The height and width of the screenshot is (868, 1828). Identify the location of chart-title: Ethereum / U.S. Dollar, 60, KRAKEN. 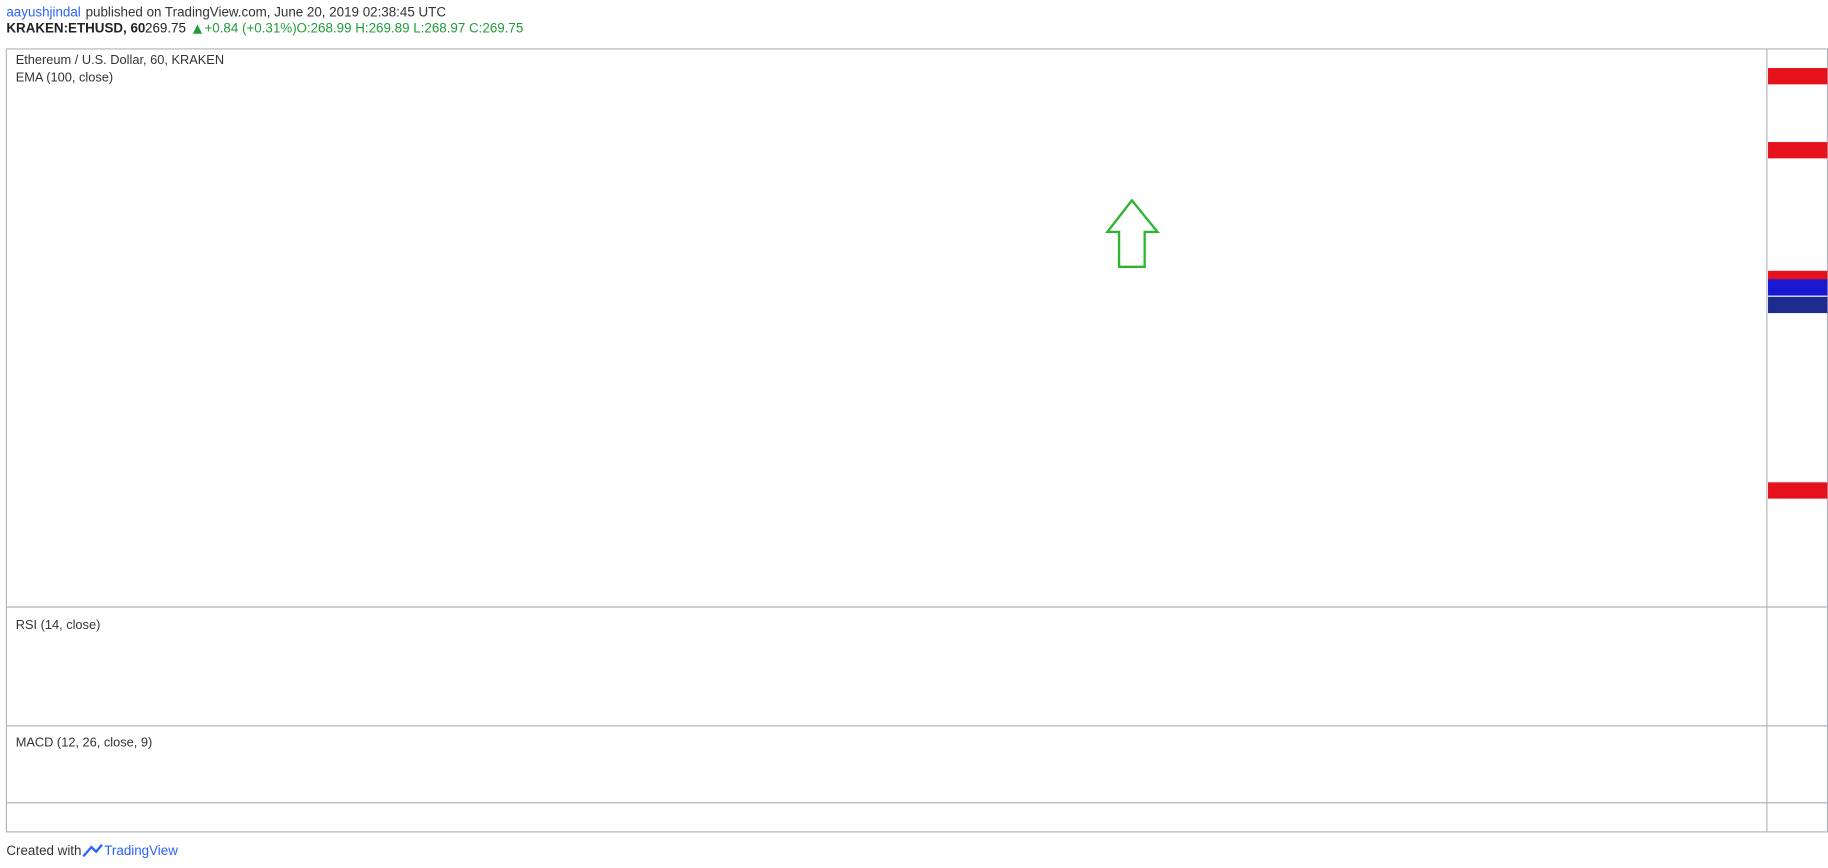
(120, 59).